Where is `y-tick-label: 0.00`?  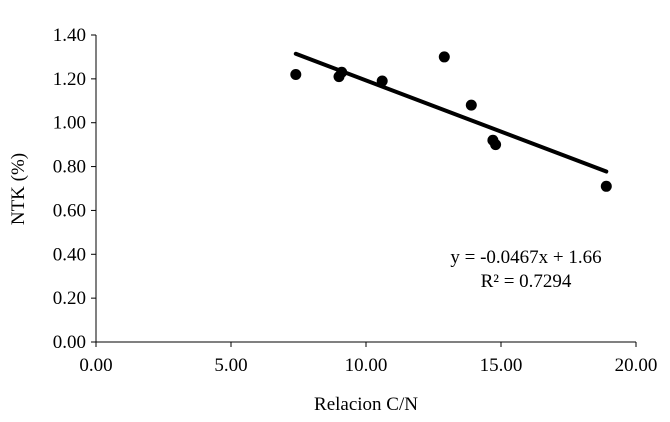
y-tick-label: 0.00 is located at coordinates (69, 342).